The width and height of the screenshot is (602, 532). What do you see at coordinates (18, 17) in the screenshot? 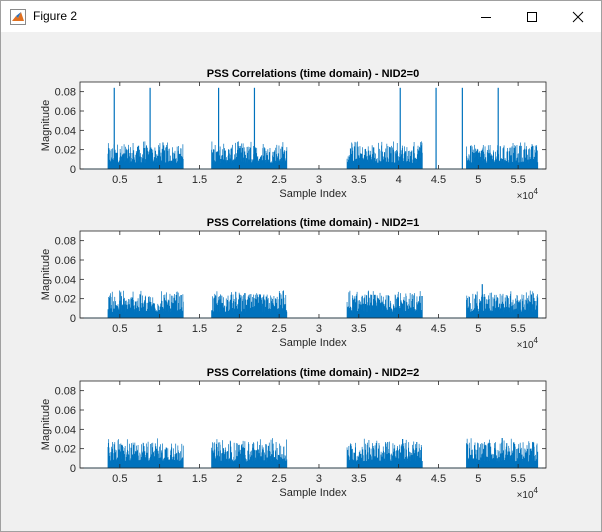
I see `matlab-figure-icon` at bounding box center [18, 17].